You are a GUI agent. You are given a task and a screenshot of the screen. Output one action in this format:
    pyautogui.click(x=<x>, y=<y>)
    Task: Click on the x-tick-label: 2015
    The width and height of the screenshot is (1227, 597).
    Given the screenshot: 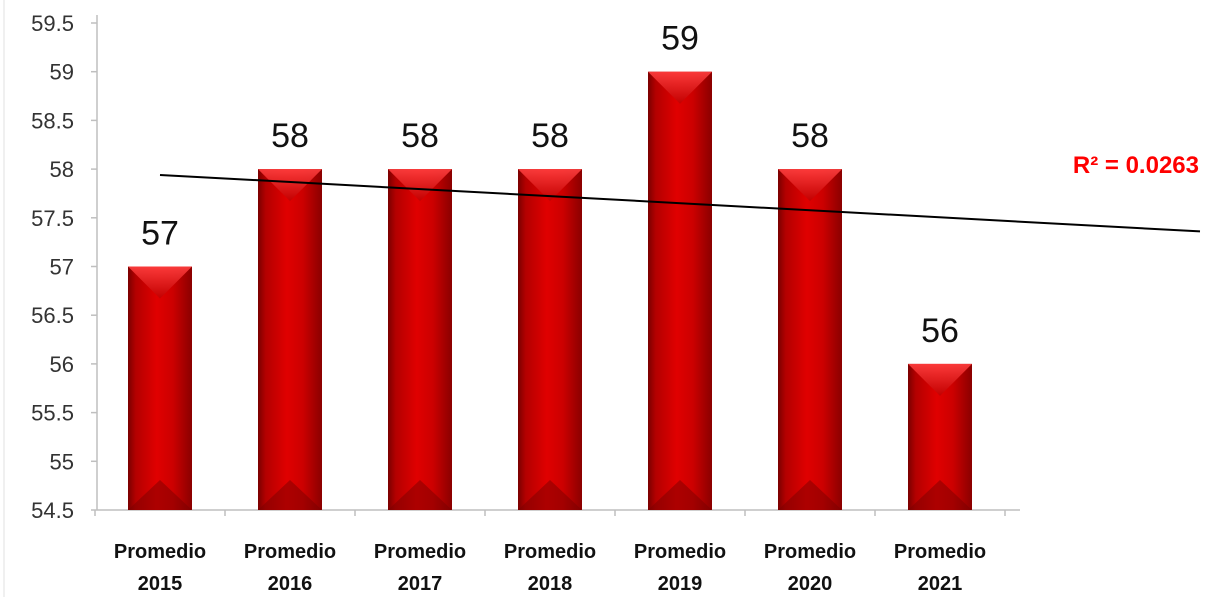 What is the action you would take?
    pyautogui.click(x=160, y=584)
    